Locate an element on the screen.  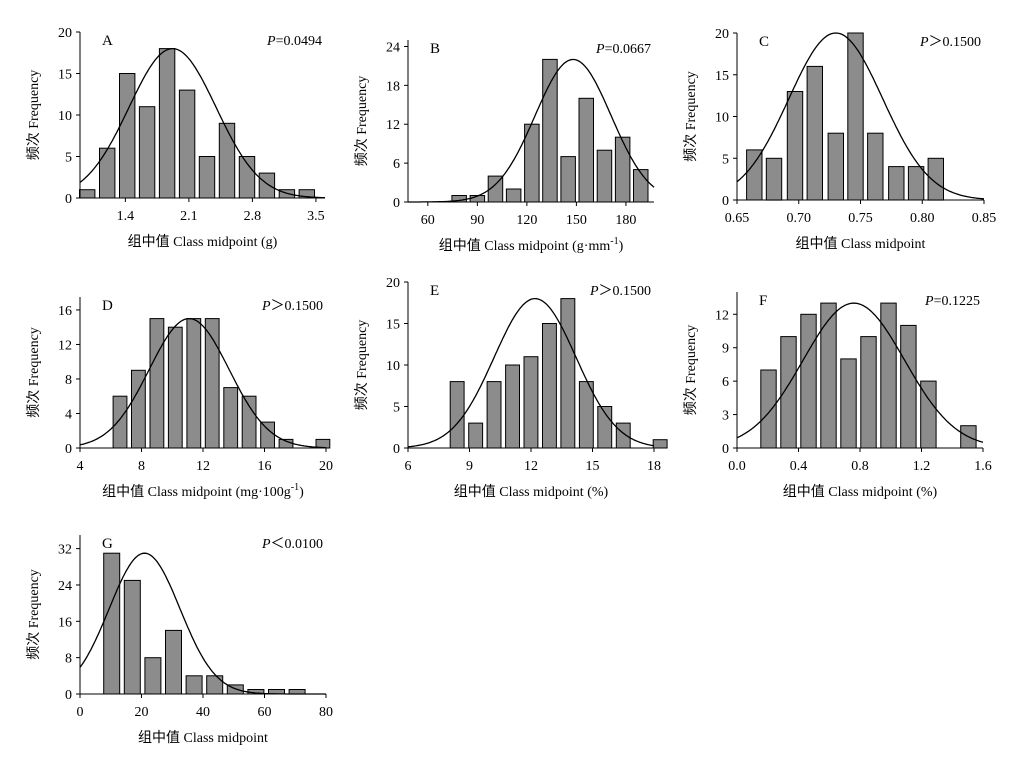
y-tick-label-g-5: 32 is located at coordinates (65, 550).